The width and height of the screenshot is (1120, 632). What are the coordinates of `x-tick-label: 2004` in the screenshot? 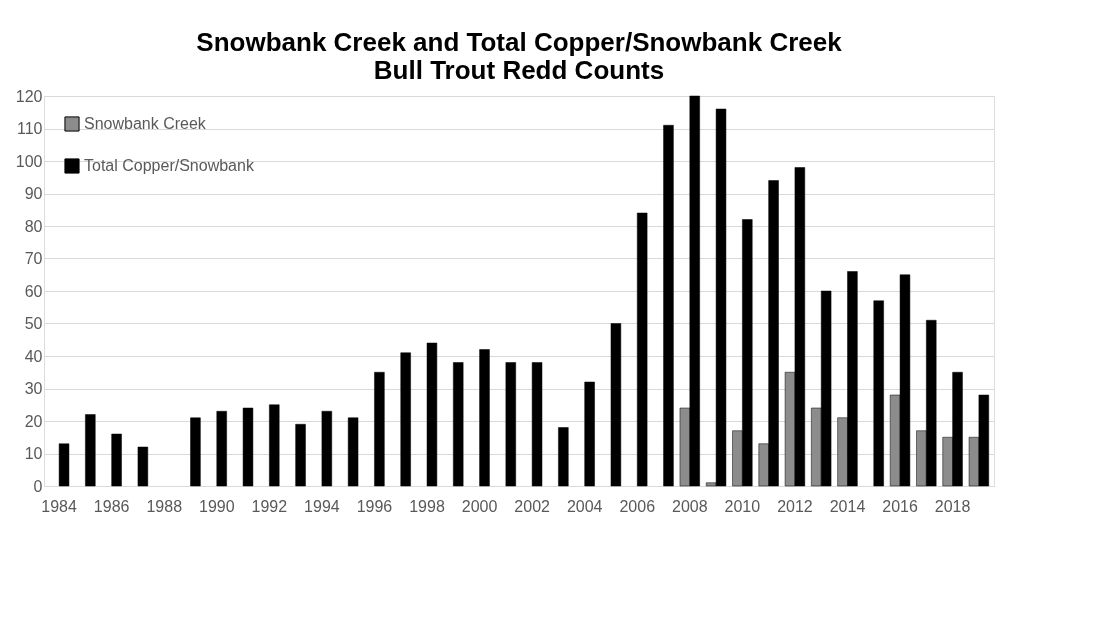 It's located at (584, 506).